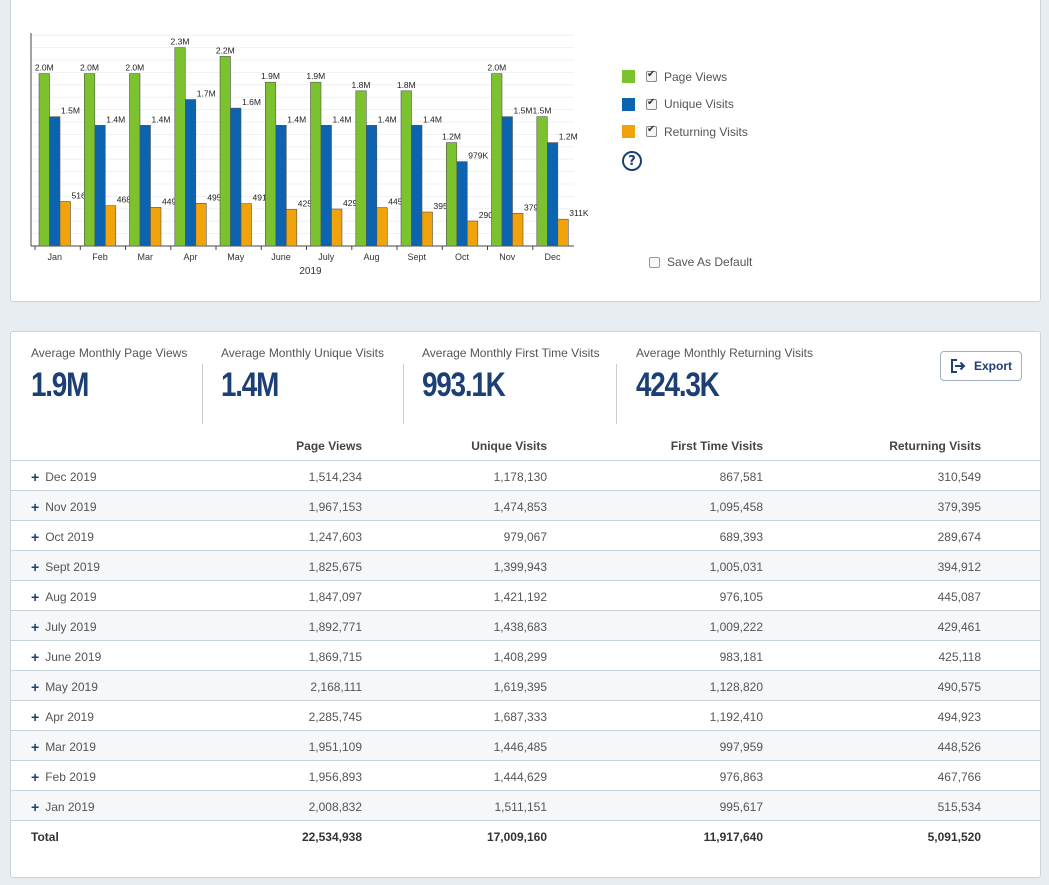 The height and width of the screenshot is (885, 1049). I want to click on stat-value: 993.1K, so click(464, 385).